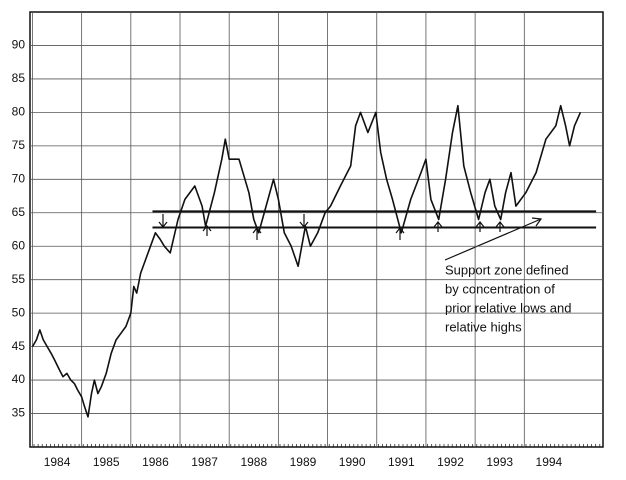  Describe the element at coordinates (155, 462) in the screenshot. I see `x-tick-label: 1986` at that location.